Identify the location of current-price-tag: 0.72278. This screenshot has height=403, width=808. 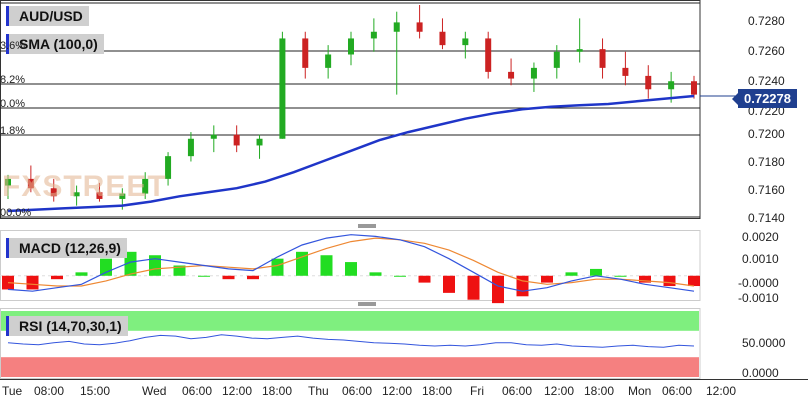
(764, 98).